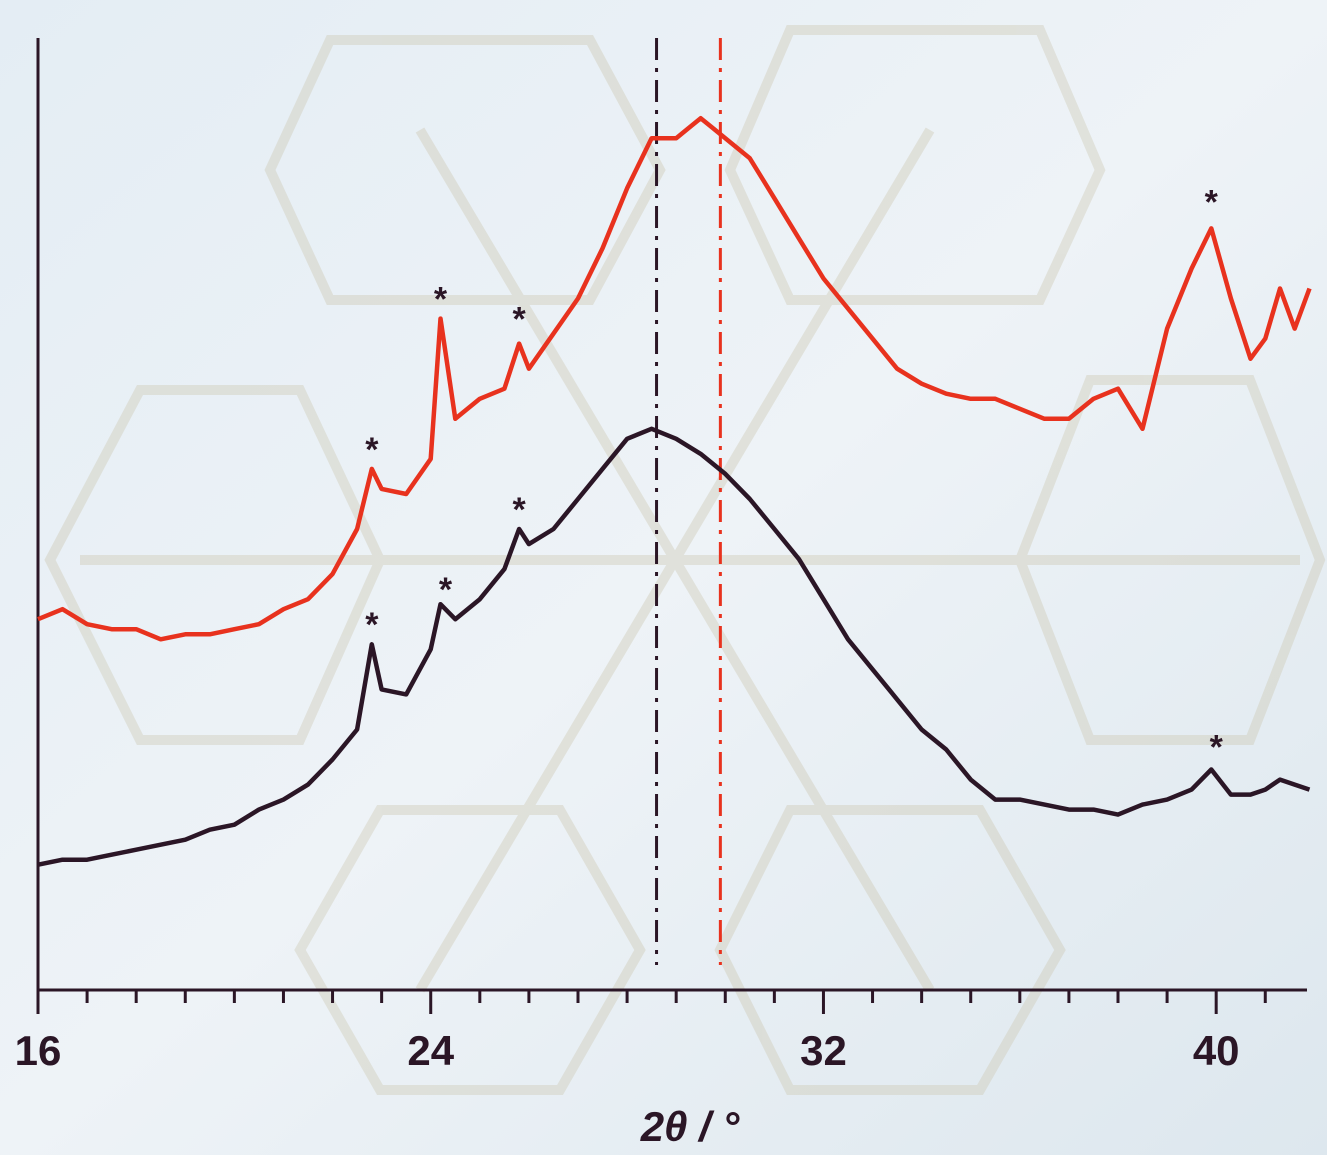 Image resolution: width=1327 pixels, height=1155 pixels. Describe the element at coordinates (430, 1050) in the screenshot. I see `x-tick-label: 24` at that location.